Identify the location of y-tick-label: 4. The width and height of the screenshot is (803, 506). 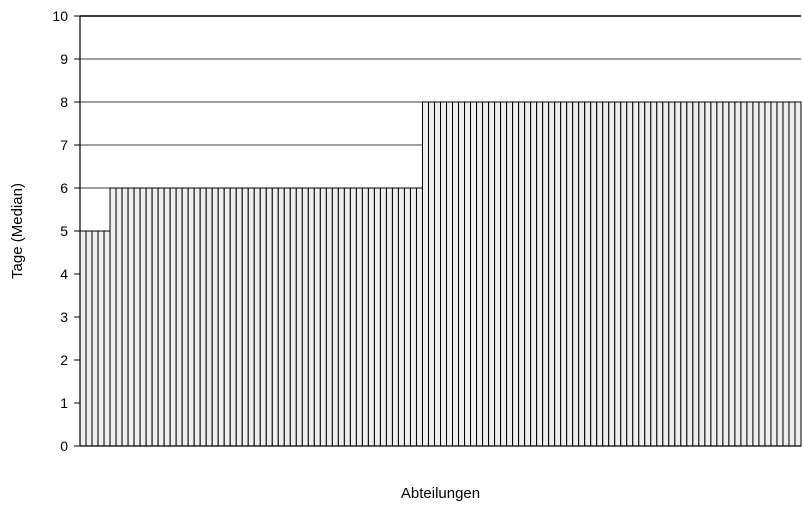
(64, 274).